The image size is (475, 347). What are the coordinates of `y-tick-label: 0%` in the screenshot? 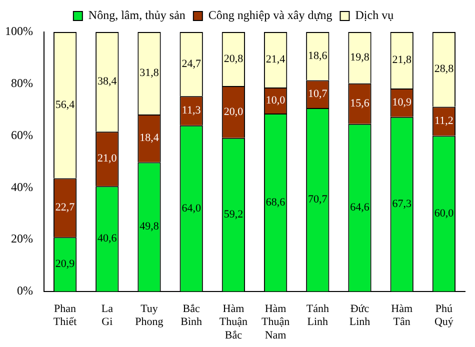 It's located at (24, 291).